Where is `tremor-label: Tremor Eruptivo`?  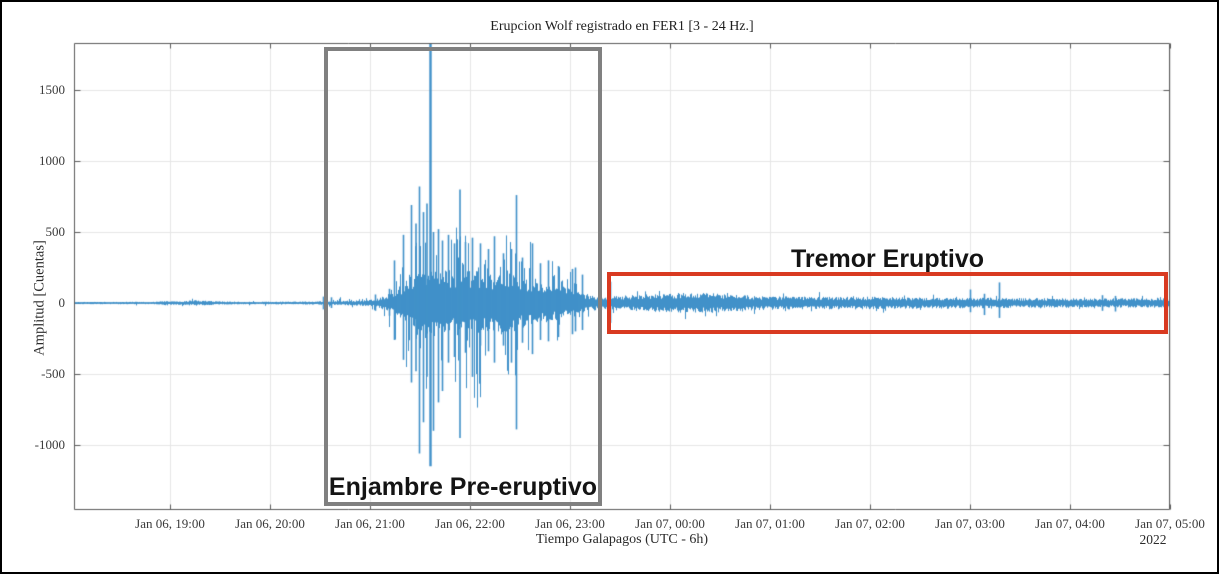 tremor-label: Tremor Eruptivo is located at coordinates (887, 259).